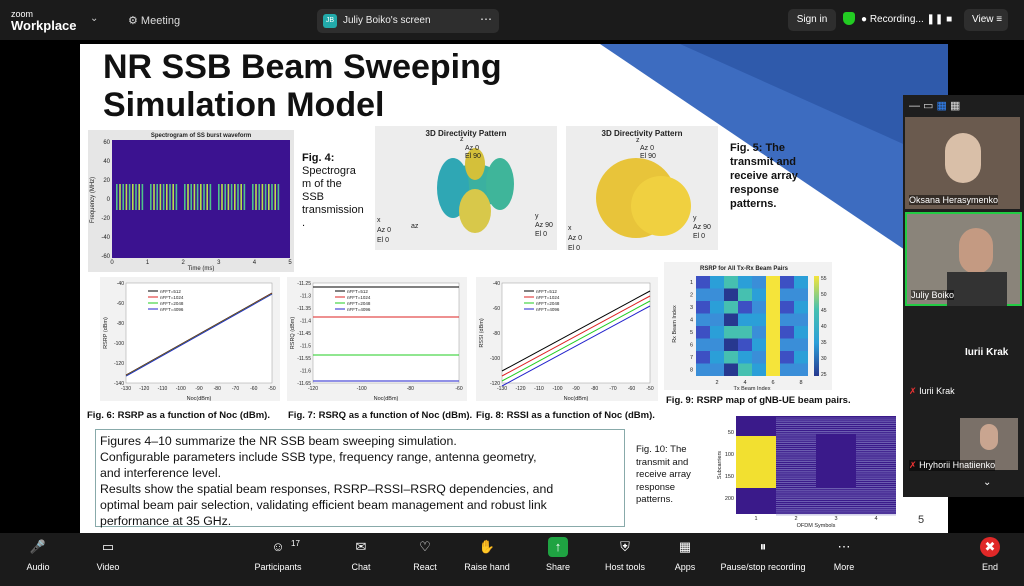  What do you see at coordinates (361, 546) in the screenshot?
I see `icon: ✉` at bounding box center [361, 546].